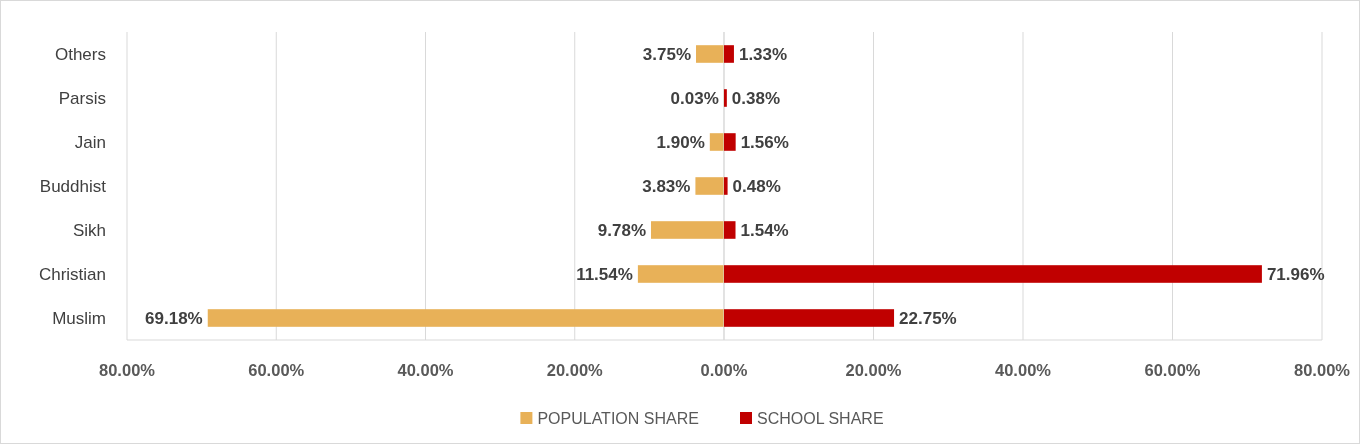 Image resolution: width=1360 pixels, height=444 pixels. What do you see at coordinates (618, 418) in the screenshot?
I see `legend-label: POPULATION SHARE` at bounding box center [618, 418].